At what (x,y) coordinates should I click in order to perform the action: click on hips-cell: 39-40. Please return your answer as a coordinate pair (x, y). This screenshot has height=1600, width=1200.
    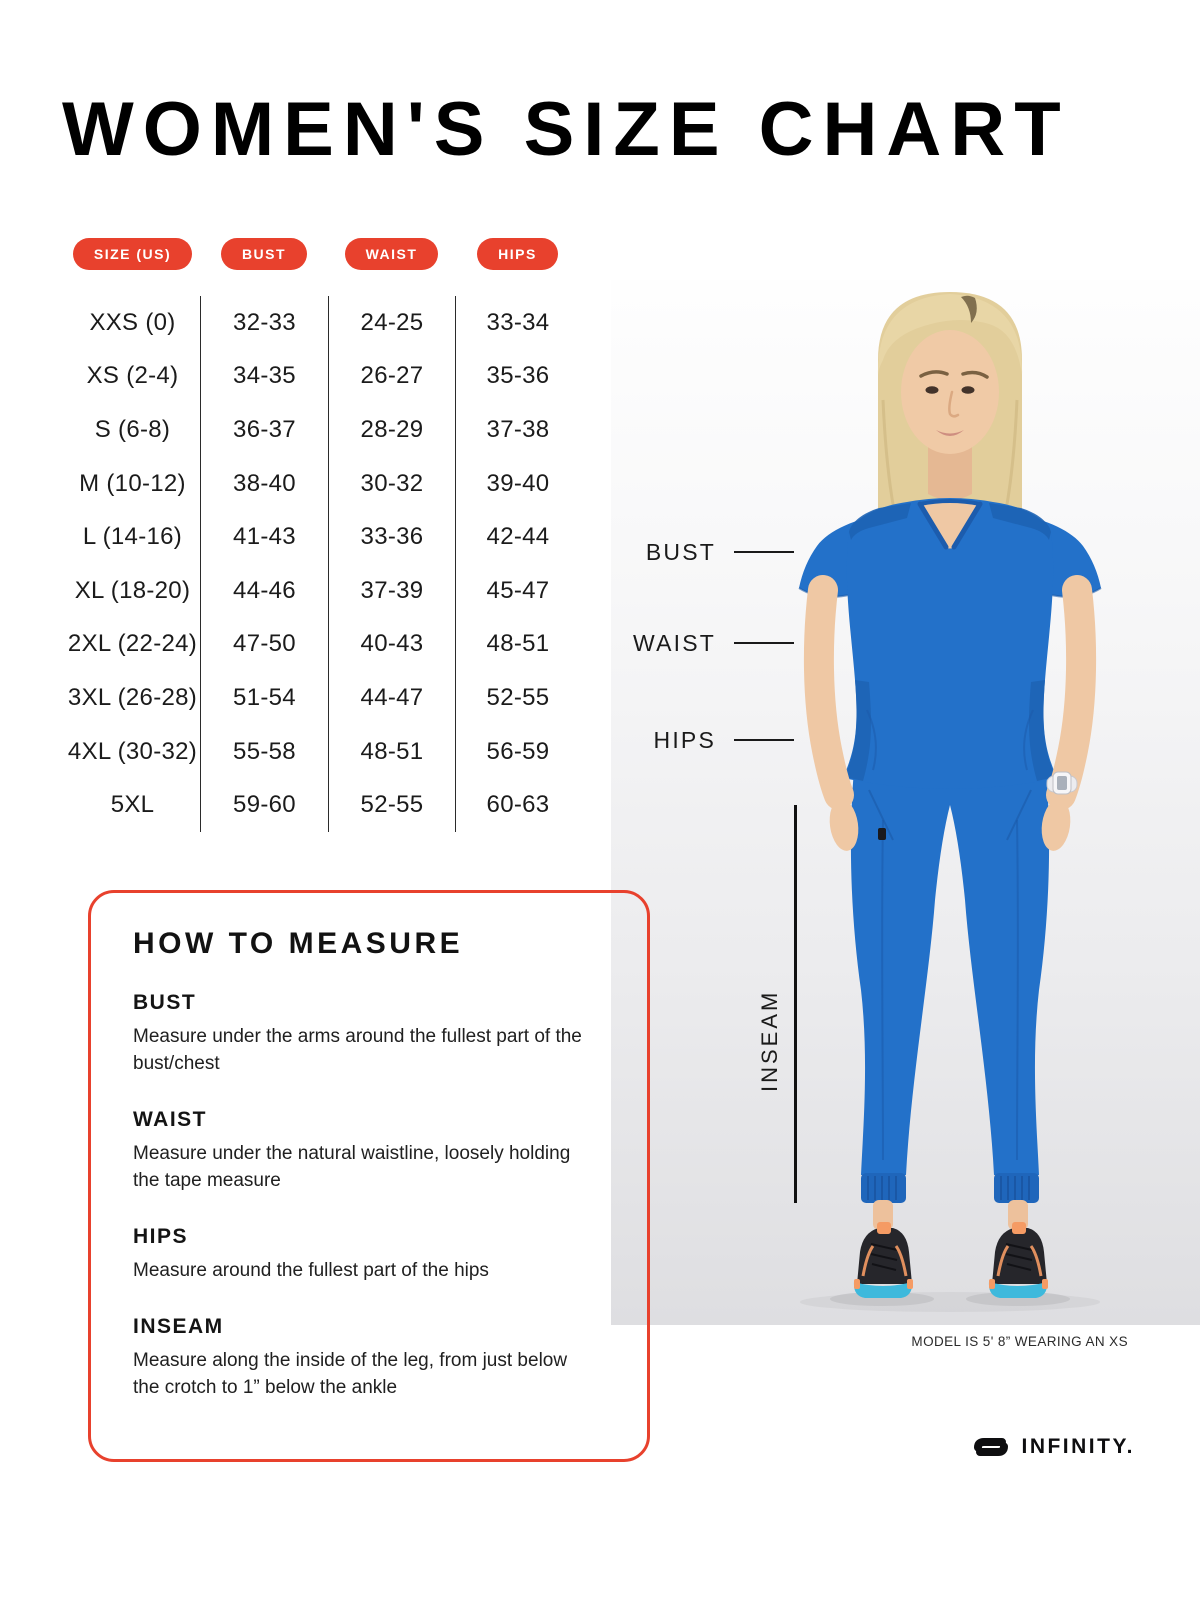
    Looking at the image, I should click on (517, 483).